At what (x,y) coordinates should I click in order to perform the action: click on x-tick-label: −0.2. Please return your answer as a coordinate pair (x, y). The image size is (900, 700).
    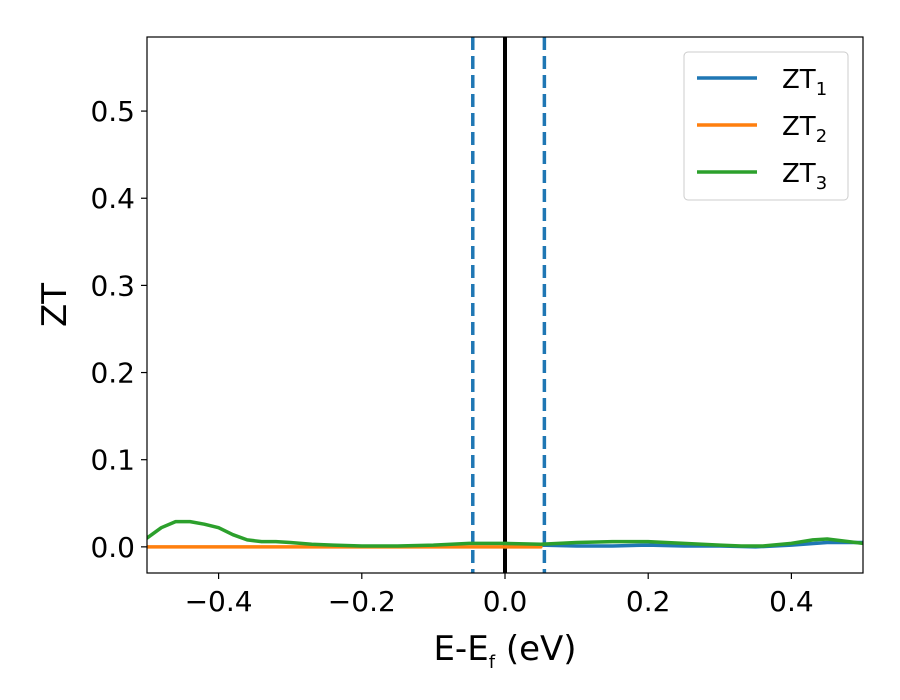
    Looking at the image, I should click on (362, 601).